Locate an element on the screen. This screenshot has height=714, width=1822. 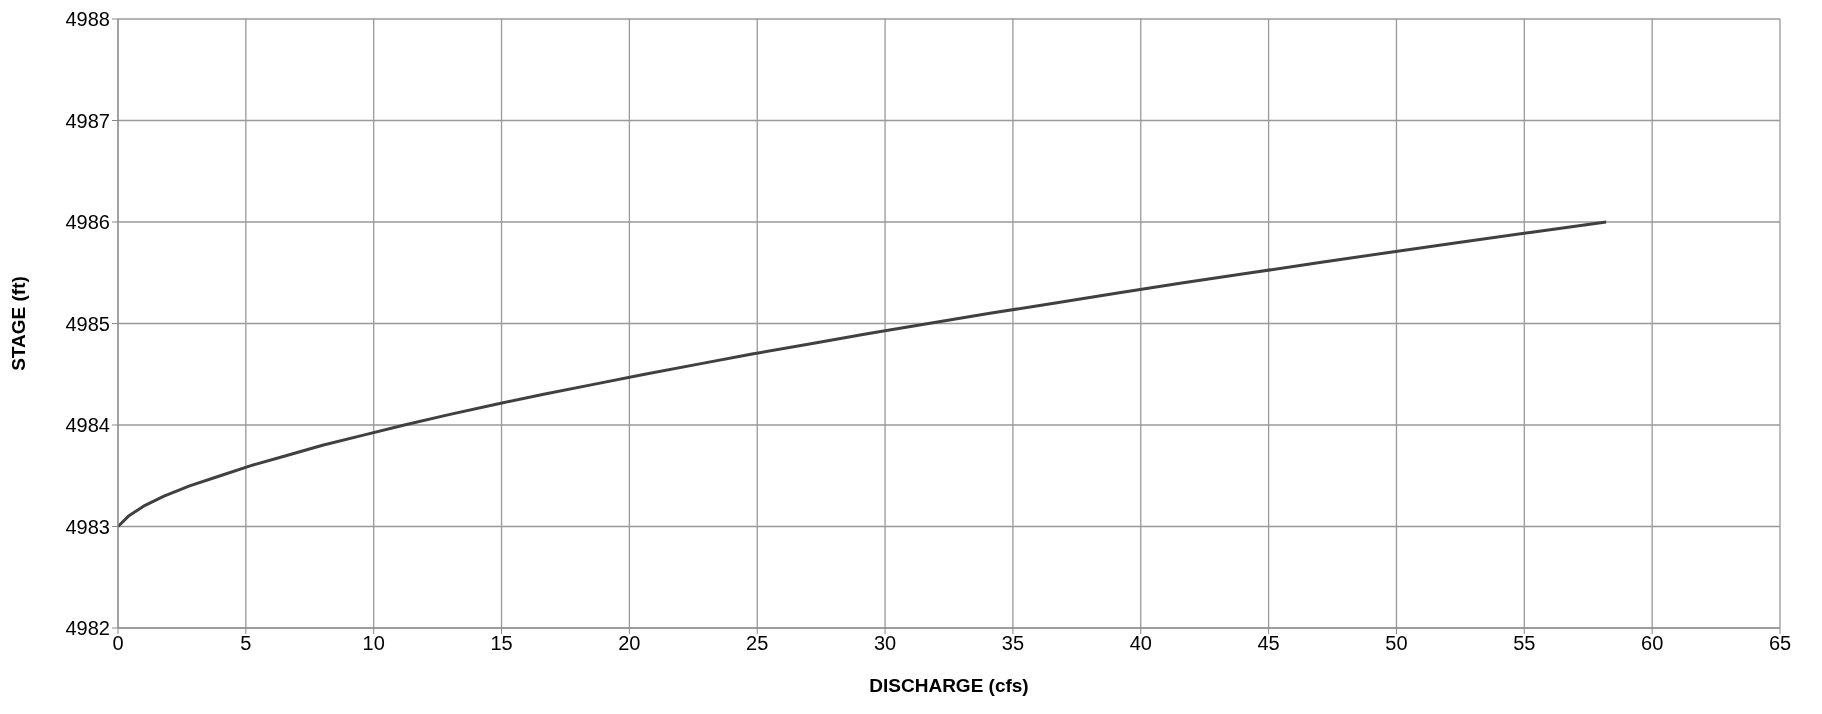
x-tick-label: 10 is located at coordinates (373, 643).